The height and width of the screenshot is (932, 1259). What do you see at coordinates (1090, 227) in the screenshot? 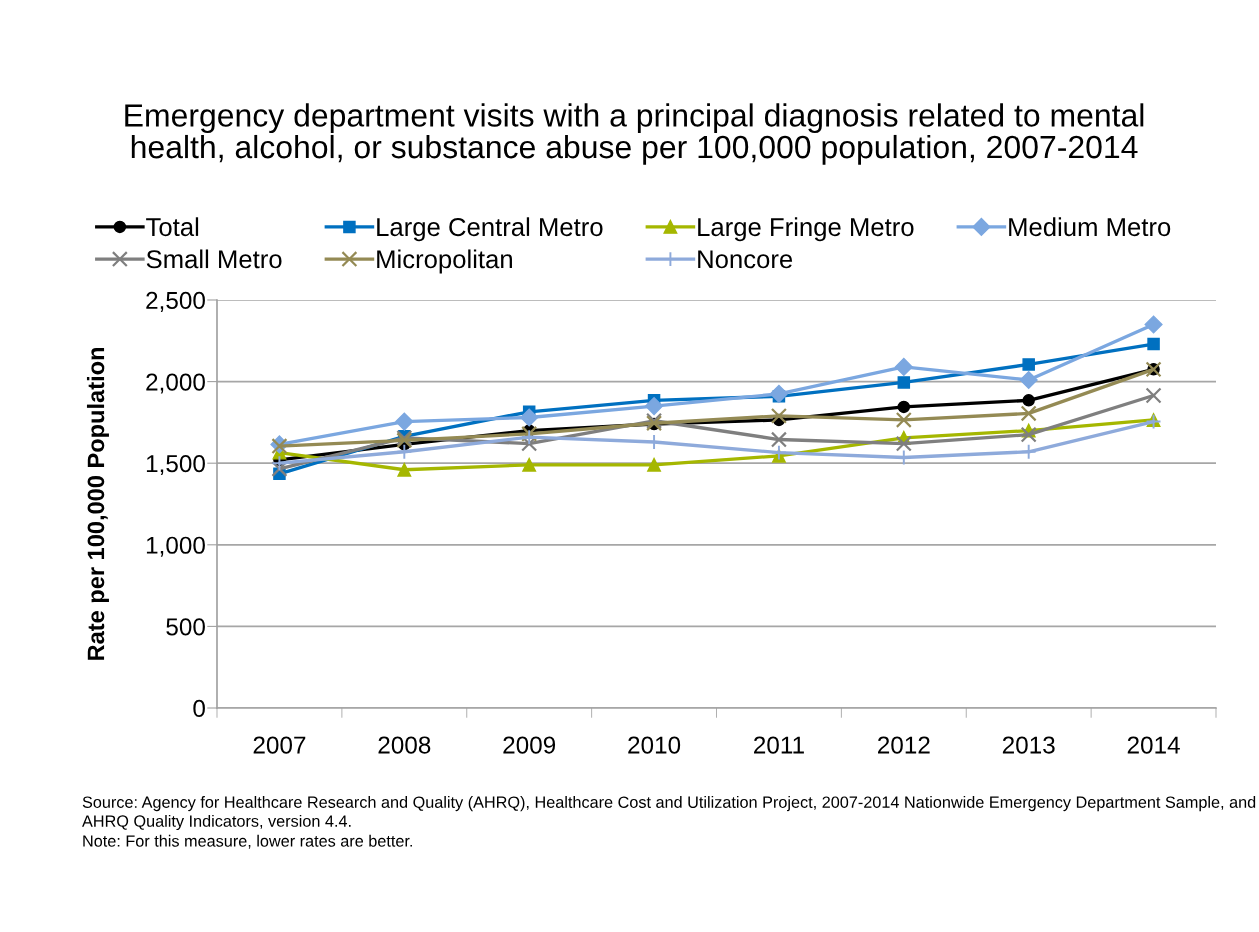
I see `legend-label: Medium Metro` at bounding box center [1090, 227].